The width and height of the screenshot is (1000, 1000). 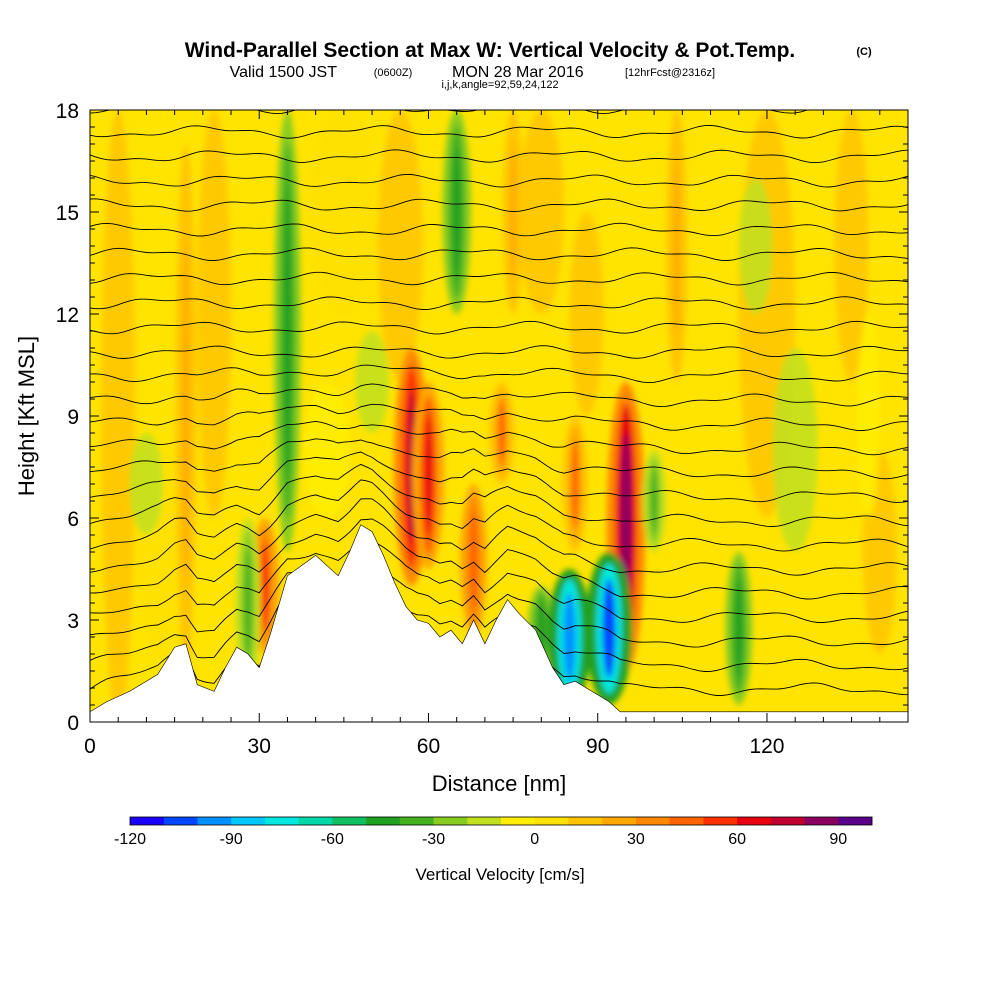 I want to click on x-tick-label: 60, so click(x=428, y=746).